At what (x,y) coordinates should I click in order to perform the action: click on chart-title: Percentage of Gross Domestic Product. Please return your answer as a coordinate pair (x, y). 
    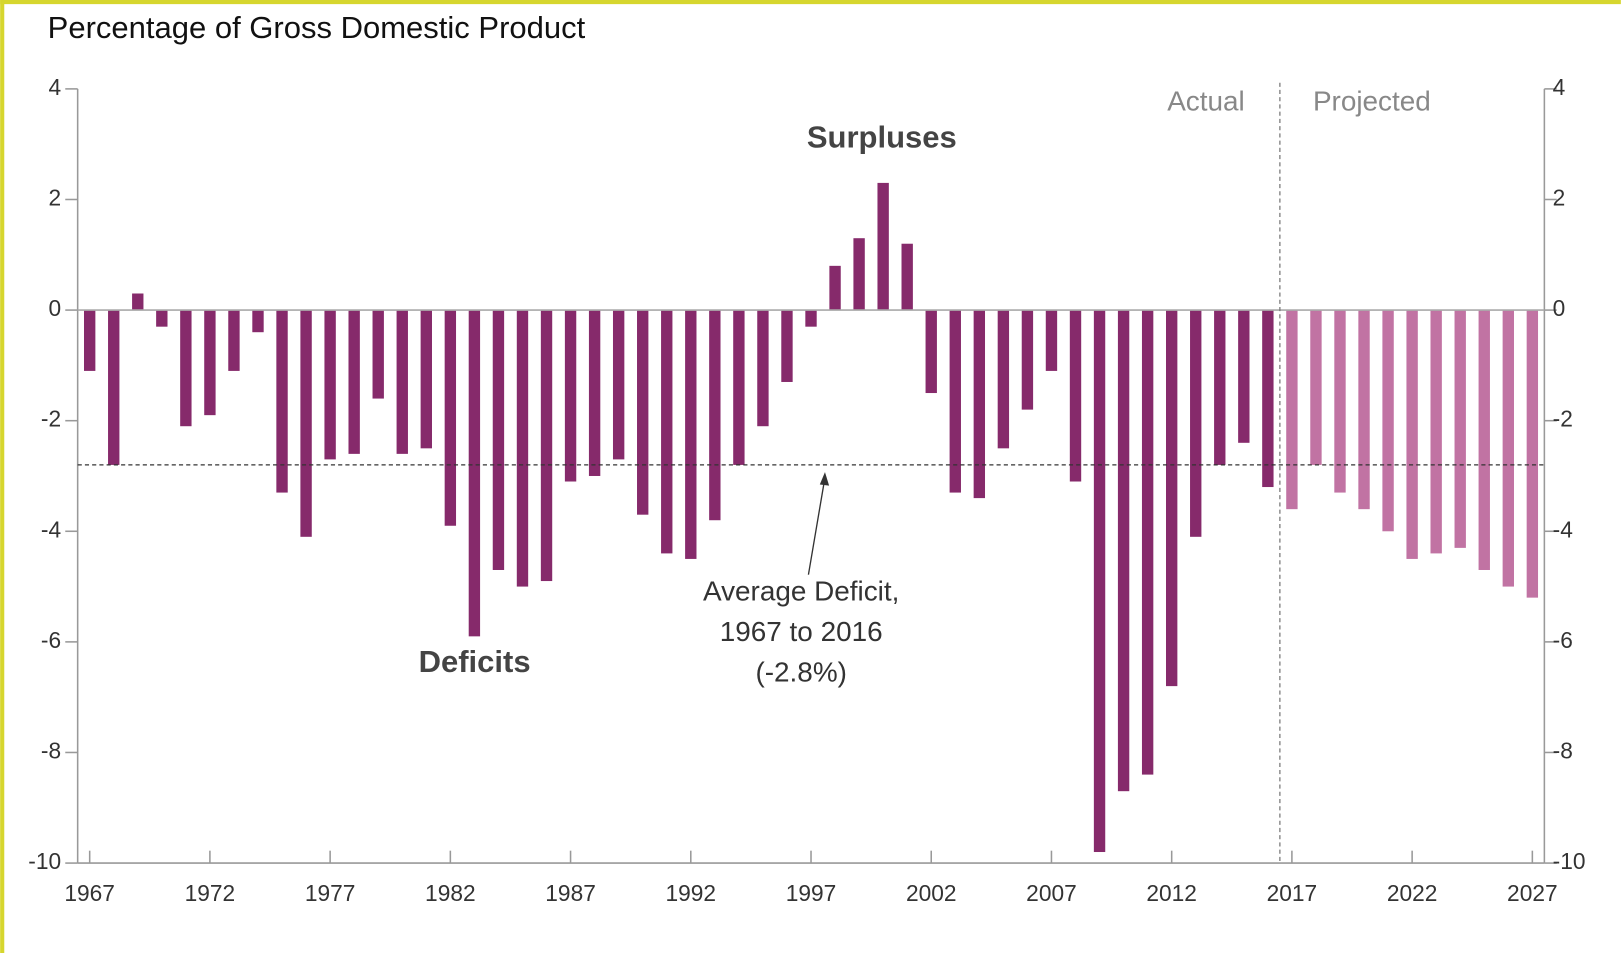
    Looking at the image, I should click on (317, 27).